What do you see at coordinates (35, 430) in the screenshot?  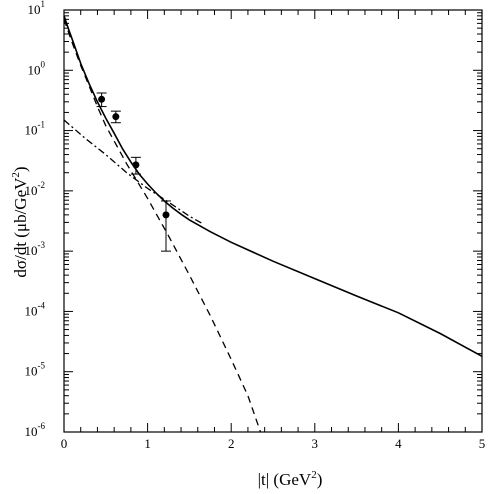 I see `y-tick-label: 10⁻⁶` at bounding box center [35, 430].